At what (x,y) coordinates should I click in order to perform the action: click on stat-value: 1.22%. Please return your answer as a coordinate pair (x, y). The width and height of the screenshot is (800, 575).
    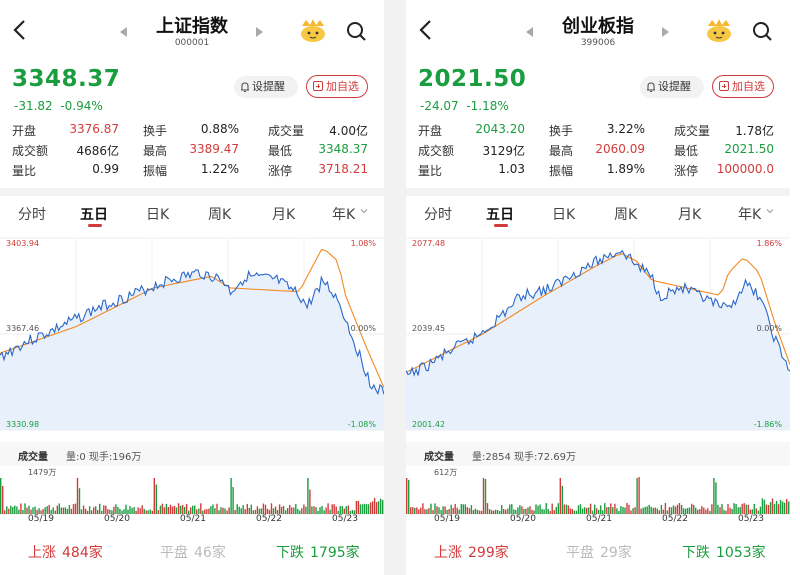
    Looking at the image, I should click on (219, 169).